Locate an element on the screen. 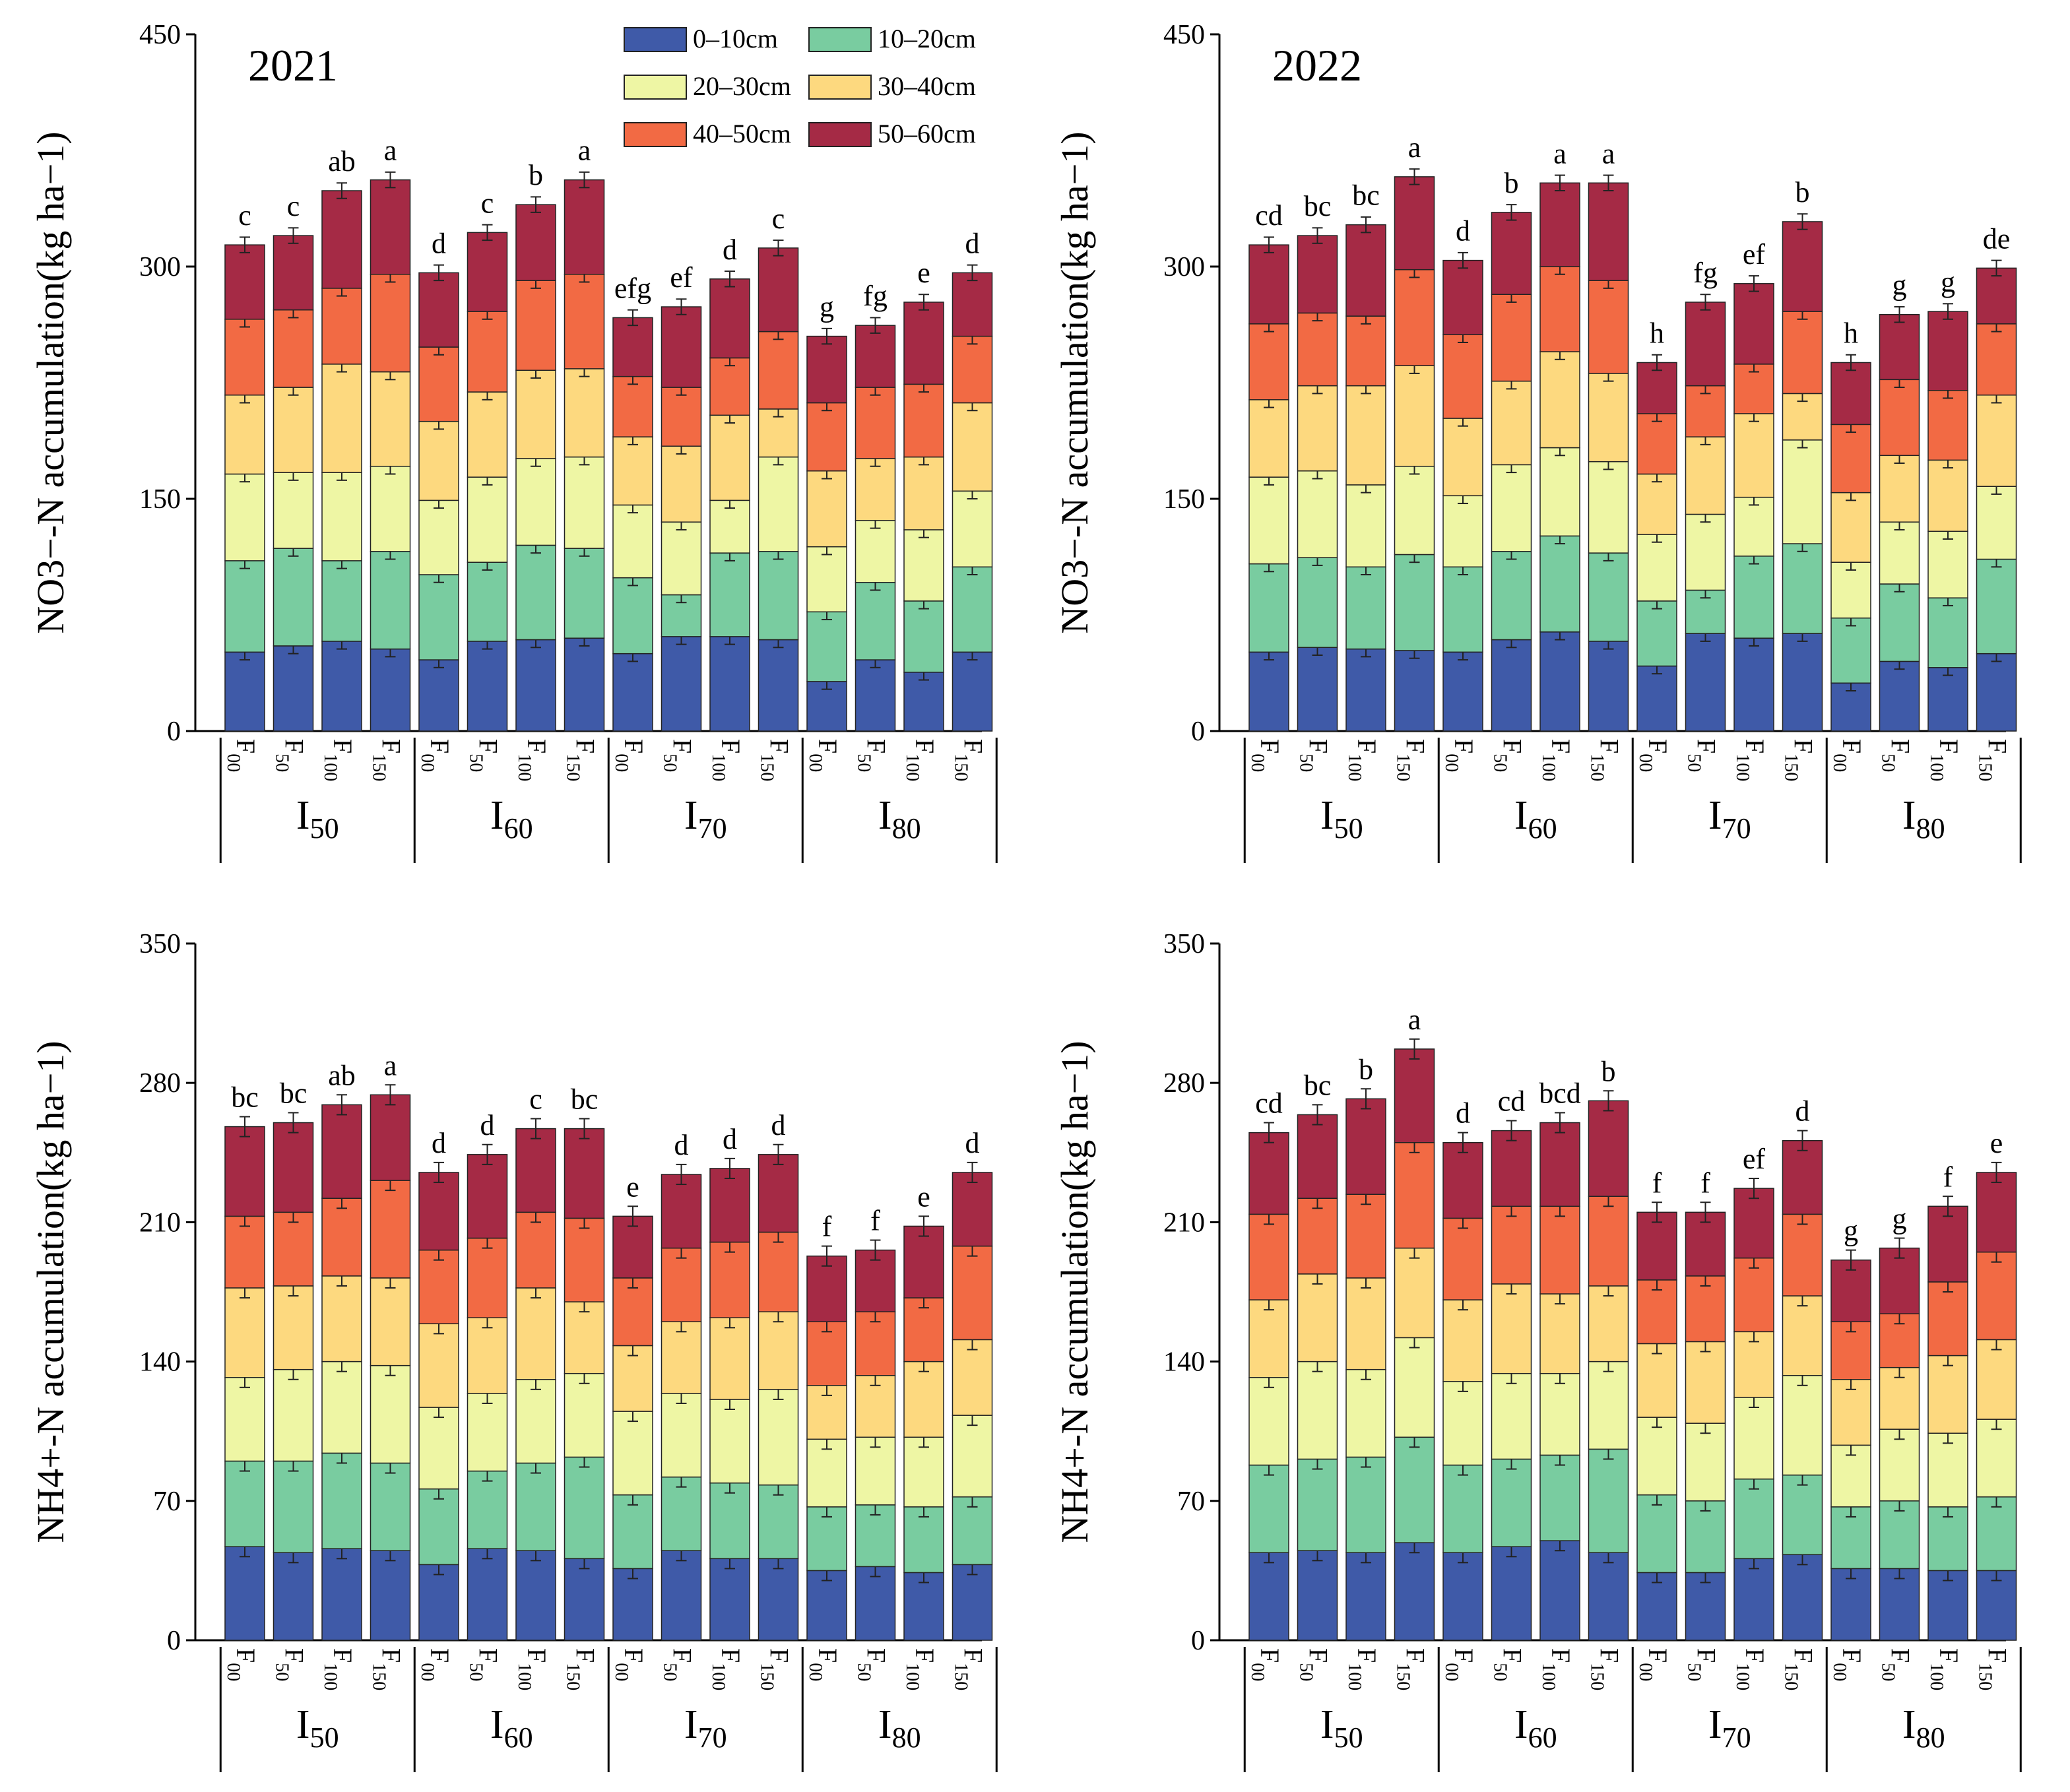  bar-I50-F150: a is located at coordinates (390, 433).